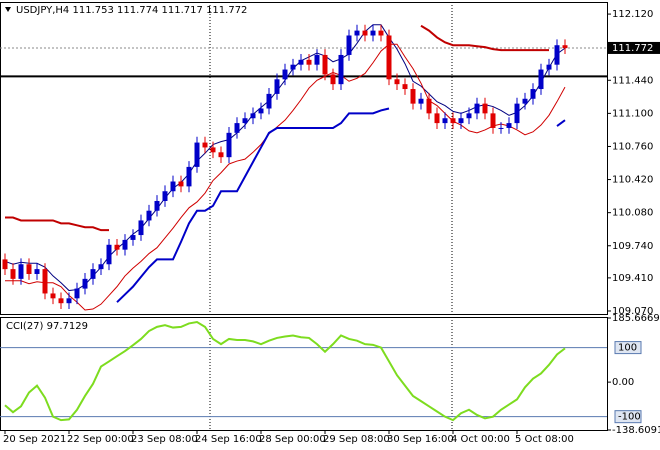 The image size is (660, 450). Describe the element at coordinates (47, 326) in the screenshot. I see `indicator-title: CCI(27) 97.7129` at that location.